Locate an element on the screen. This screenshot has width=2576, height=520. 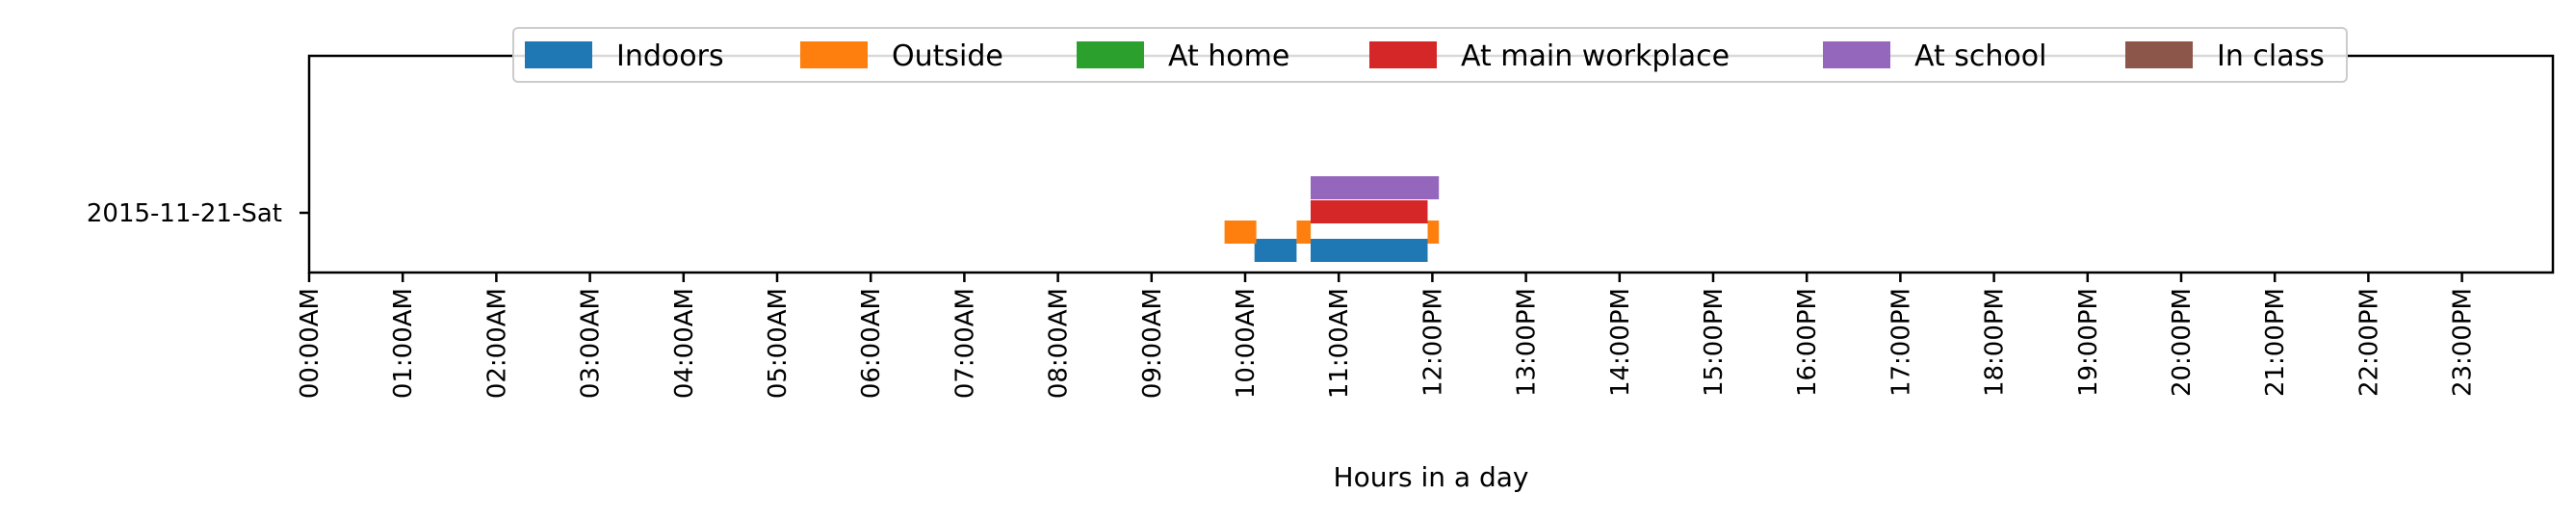
y-axis: 2015-11-21-Sat is located at coordinates (198, 213).